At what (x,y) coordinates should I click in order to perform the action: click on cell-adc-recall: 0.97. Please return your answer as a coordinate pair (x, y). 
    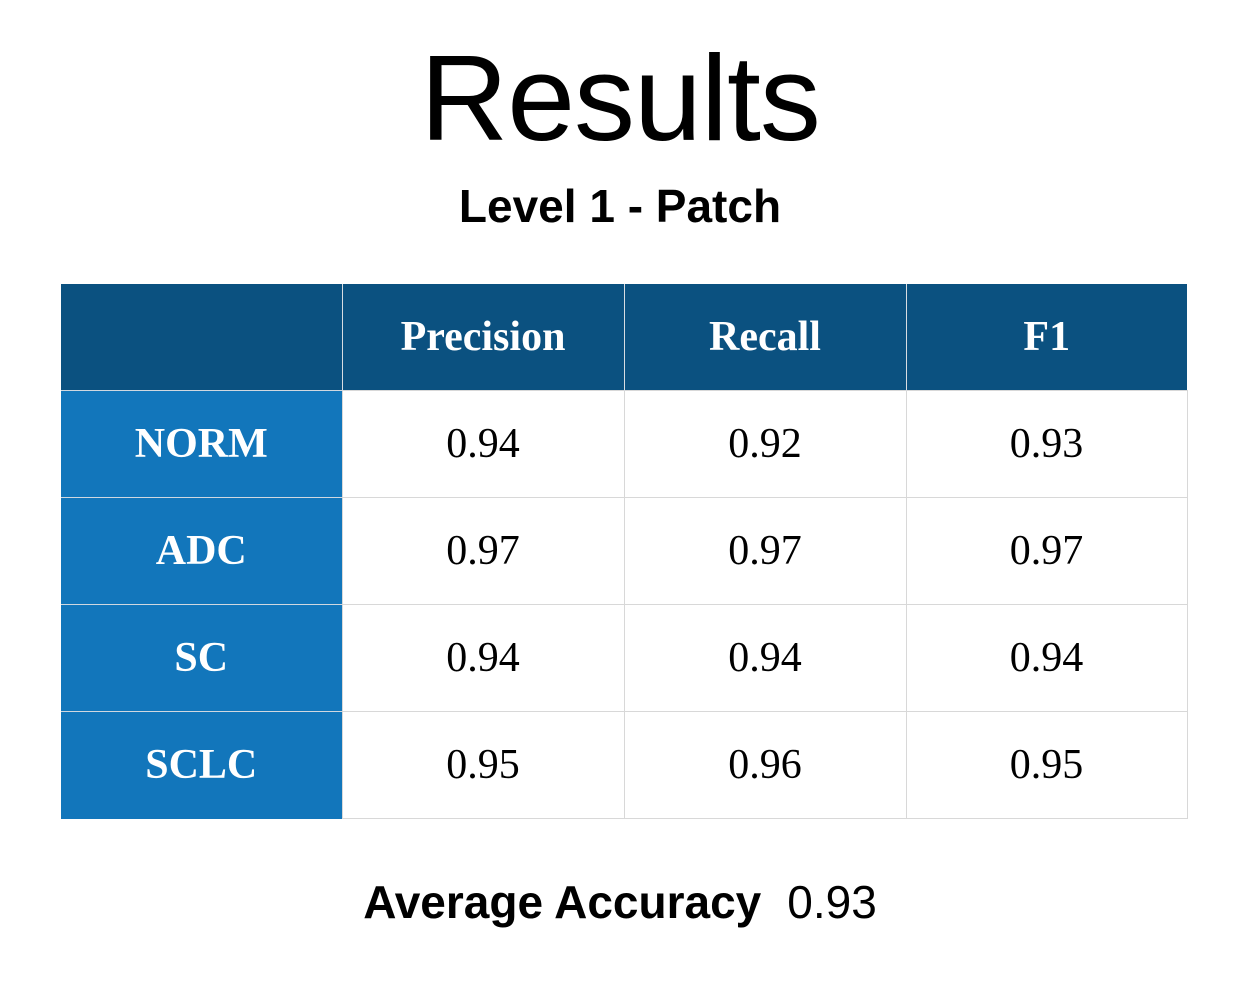
    Looking at the image, I should click on (765, 551).